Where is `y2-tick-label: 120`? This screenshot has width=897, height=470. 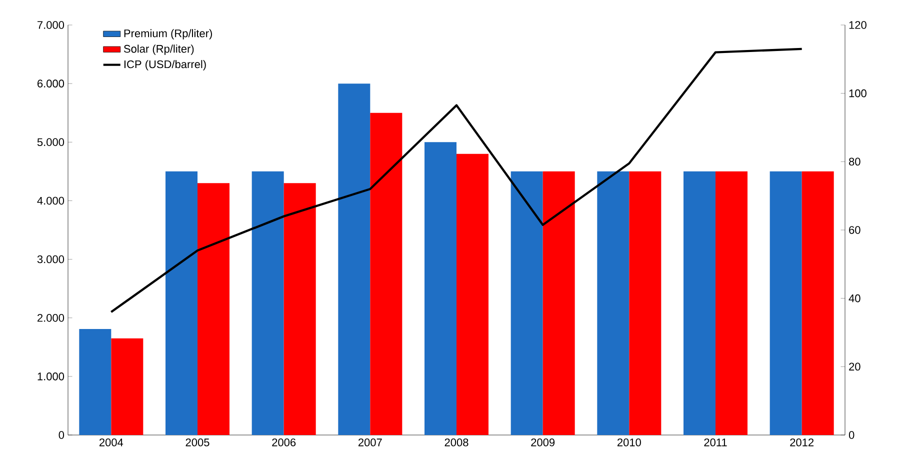 y2-tick-label: 120 is located at coordinates (857, 25).